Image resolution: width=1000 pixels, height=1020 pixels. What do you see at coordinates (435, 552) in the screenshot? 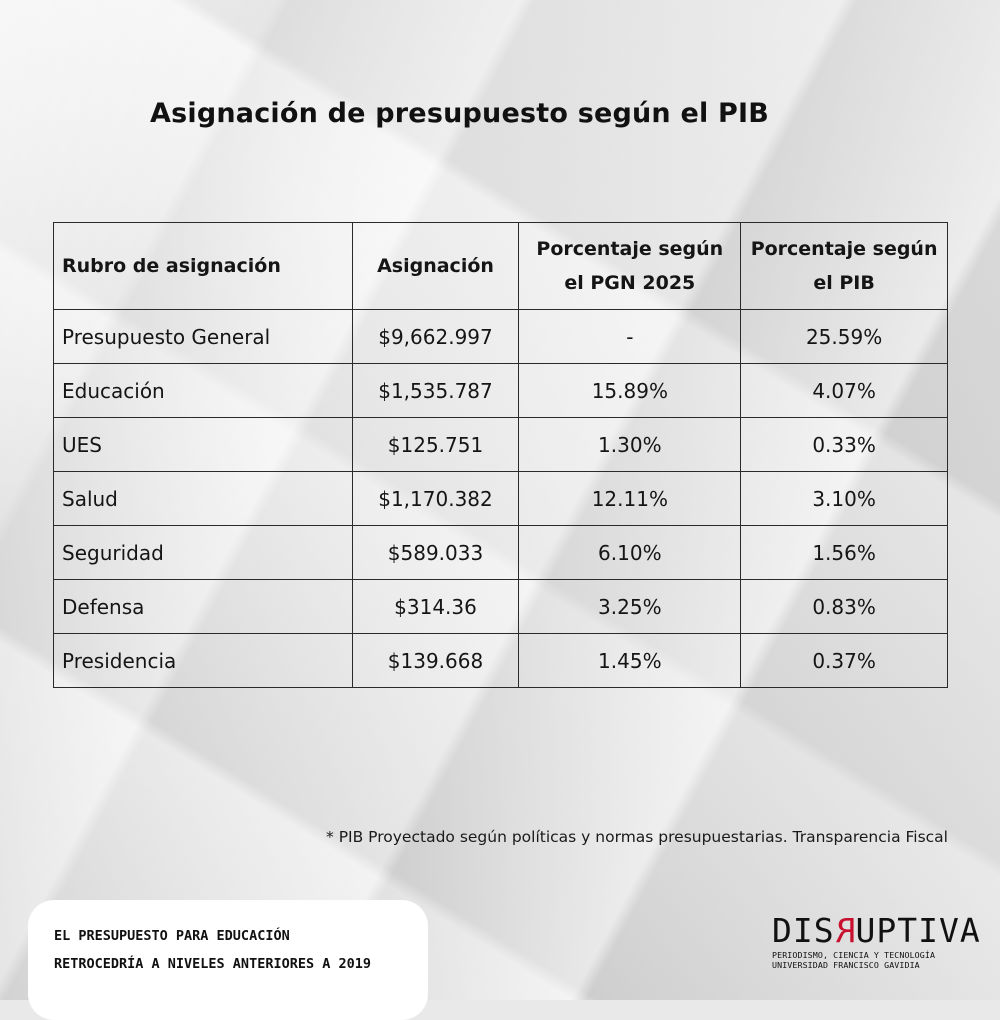
I see `cell-asignacion: $589.033` at bounding box center [435, 552].